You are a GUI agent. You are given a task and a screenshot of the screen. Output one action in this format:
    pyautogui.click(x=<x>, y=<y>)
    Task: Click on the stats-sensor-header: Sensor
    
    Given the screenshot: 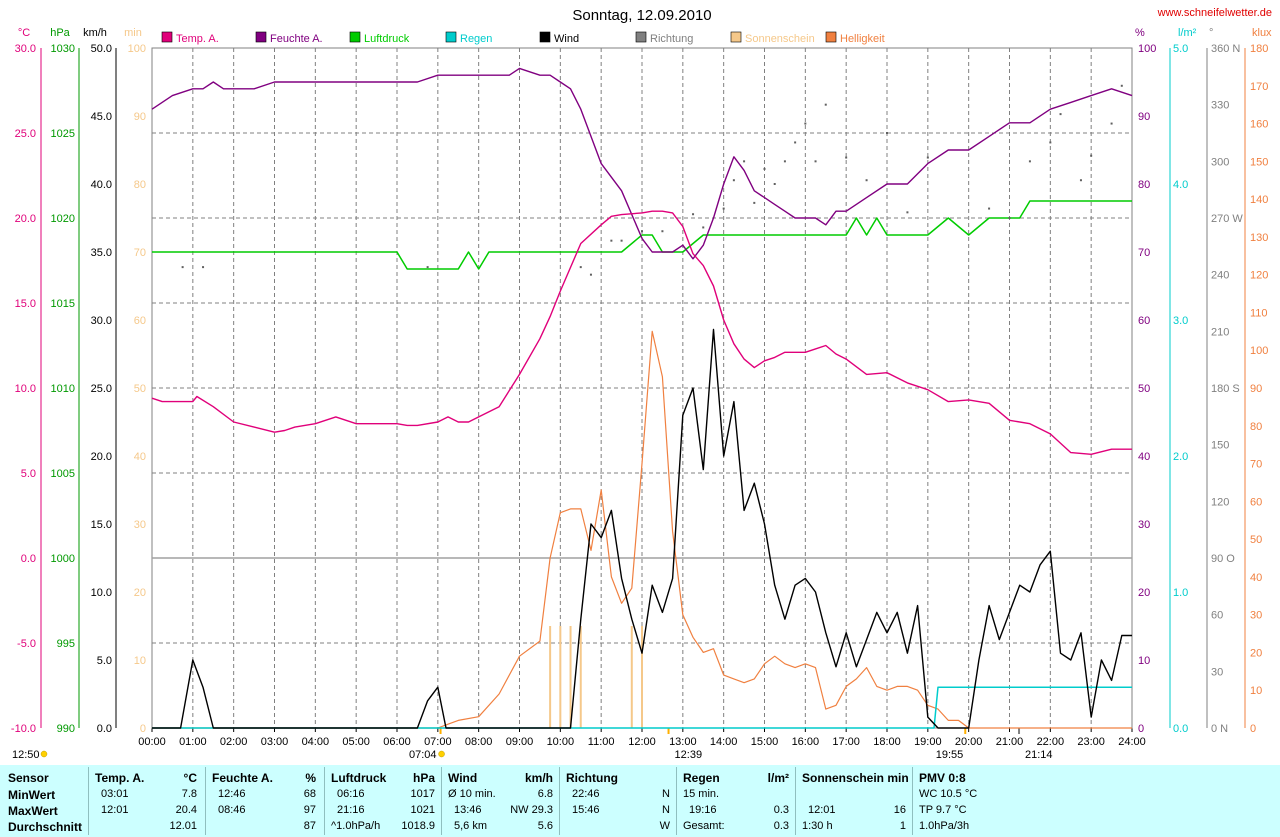 What is the action you would take?
    pyautogui.click(x=28, y=778)
    